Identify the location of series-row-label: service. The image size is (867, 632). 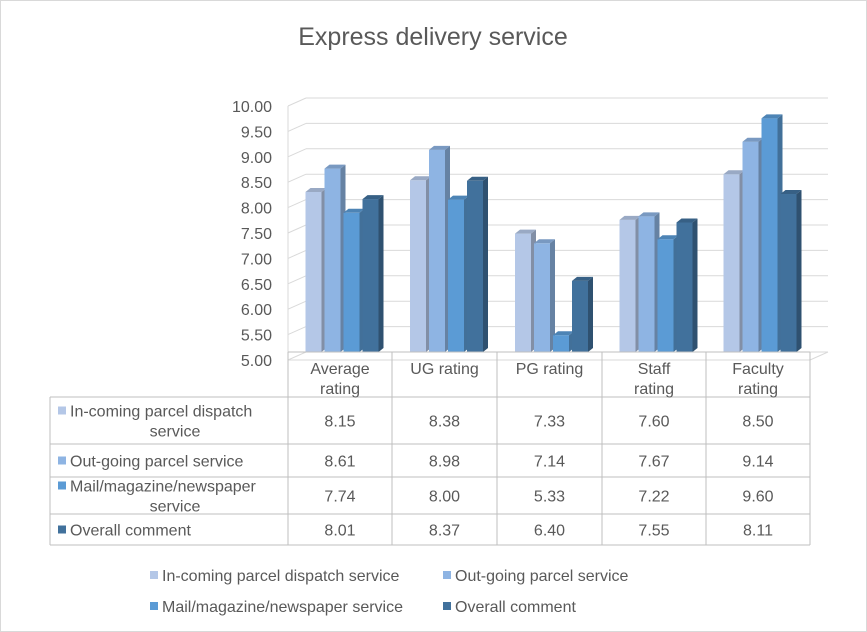
(175, 432).